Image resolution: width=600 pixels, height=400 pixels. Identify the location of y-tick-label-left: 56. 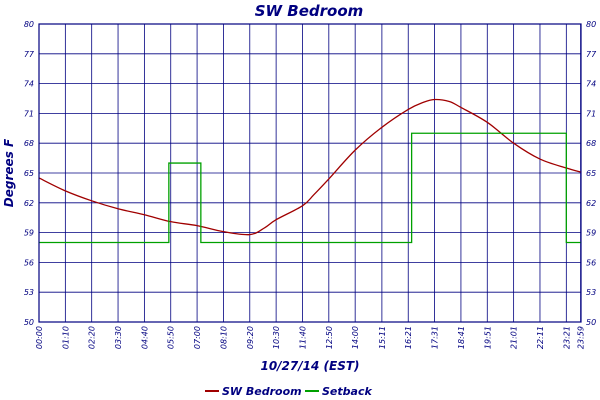
(29, 262).